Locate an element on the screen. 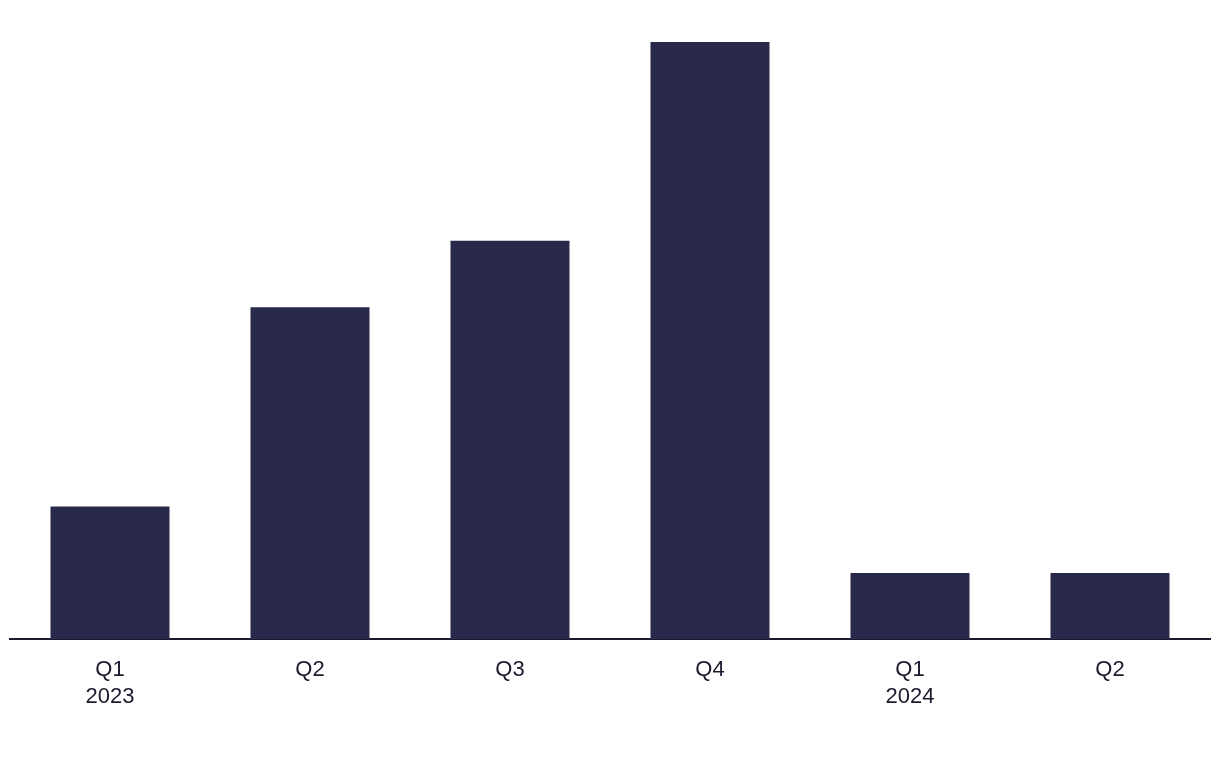 The image size is (1220, 768). x-tick-label: Q3 is located at coordinates (510, 669).